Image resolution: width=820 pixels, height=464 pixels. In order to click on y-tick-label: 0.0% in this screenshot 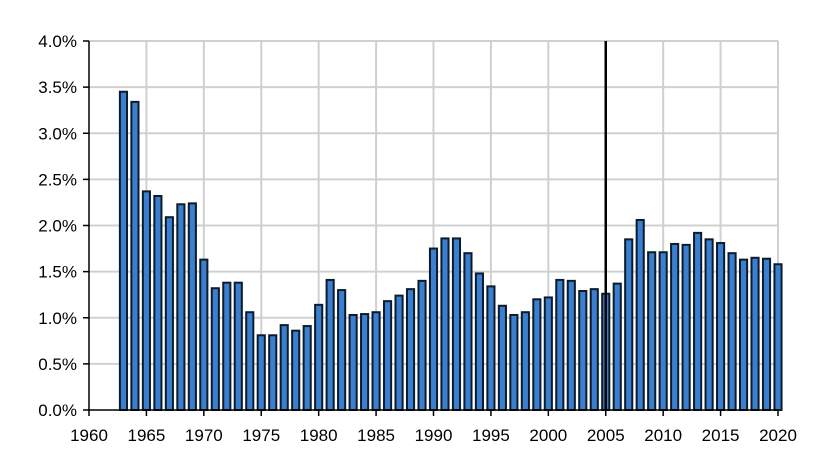, I will do `click(57, 410)`.